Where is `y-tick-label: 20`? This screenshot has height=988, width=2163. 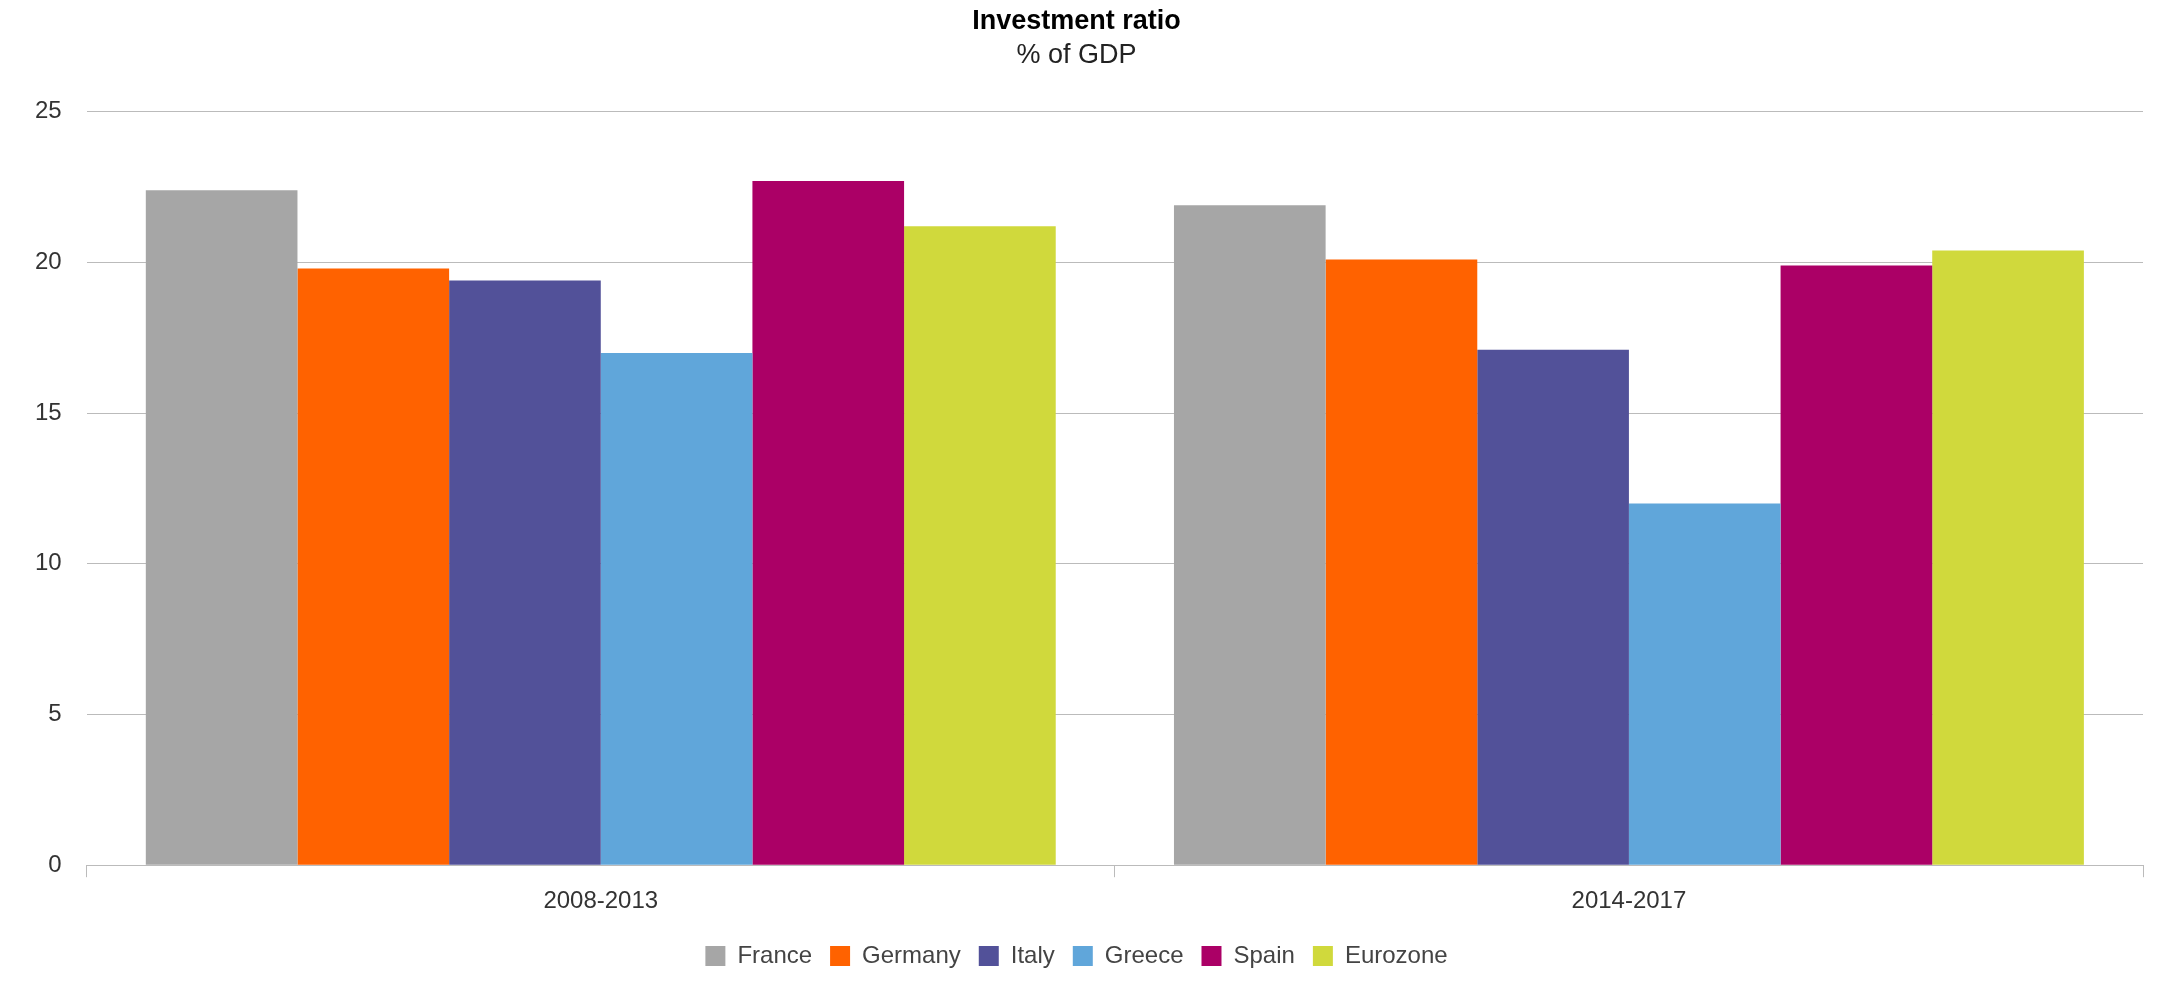
y-tick-label: 20 is located at coordinates (48, 261).